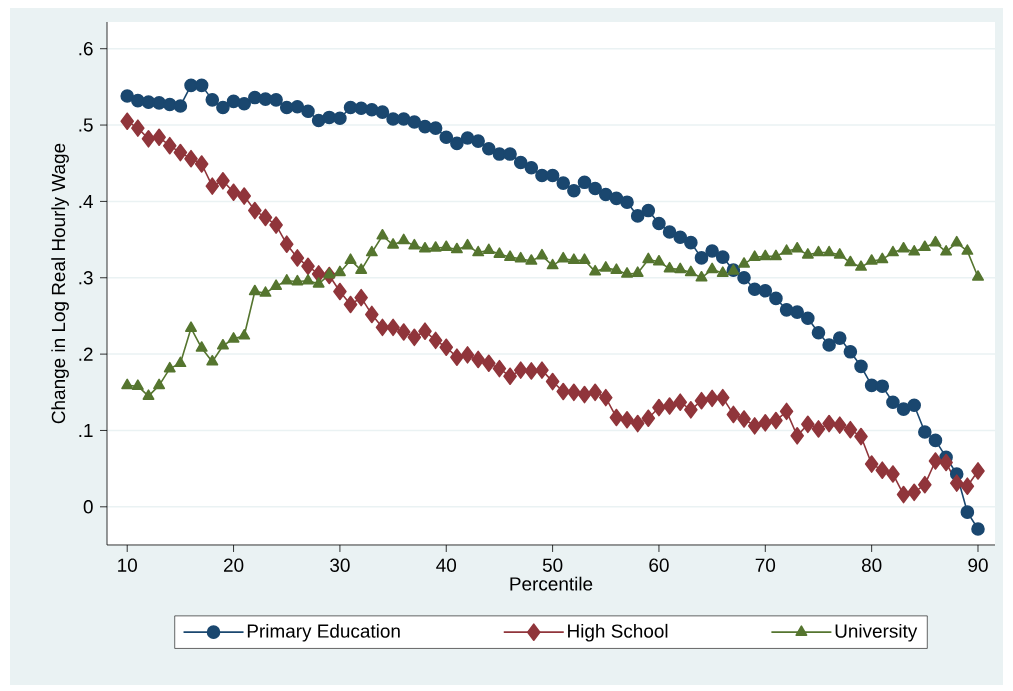 The width and height of the screenshot is (1013, 691). I want to click on legend-label: Primary Education, so click(323, 632).